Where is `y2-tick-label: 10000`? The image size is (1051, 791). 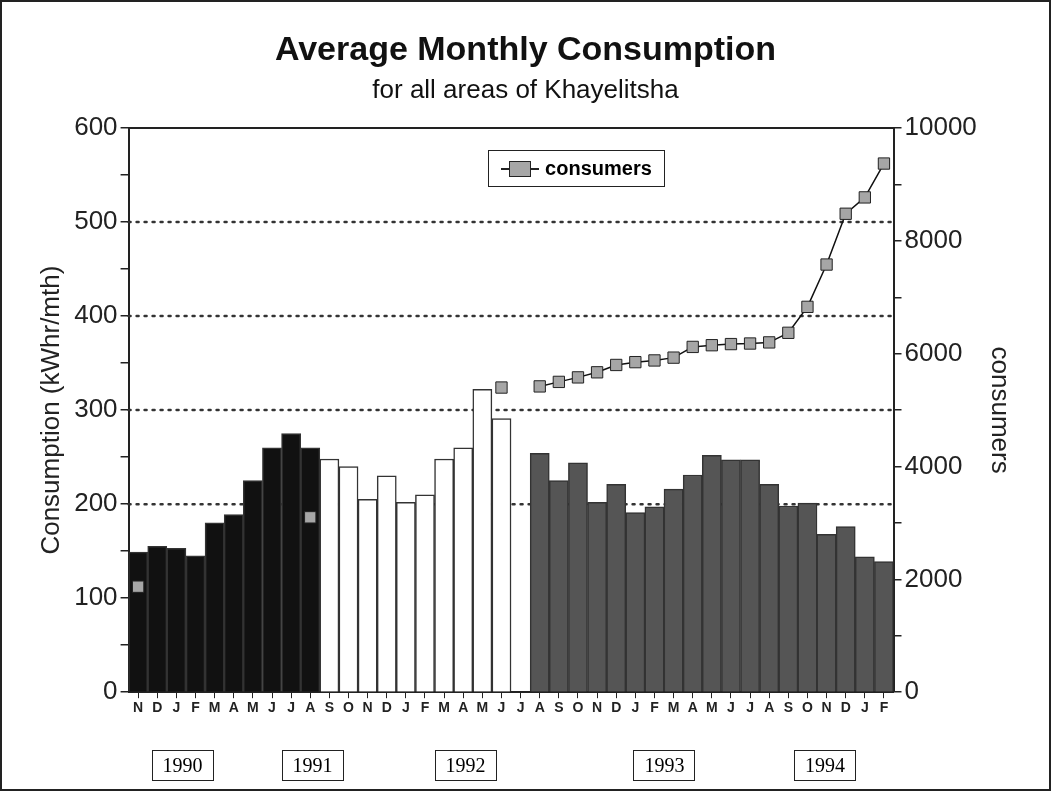
y2-tick-label: 10000 is located at coordinates (940, 126).